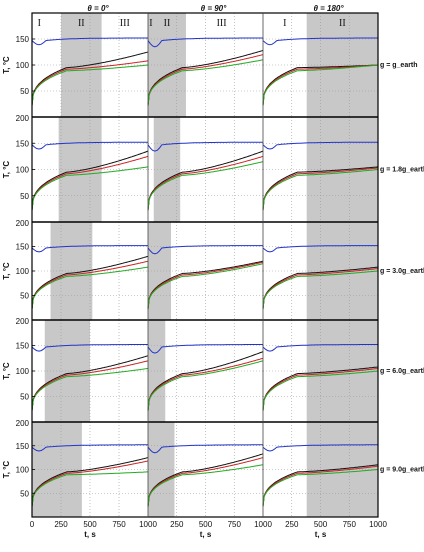  Describe the element at coordinates (61, 524) in the screenshot. I see `x-tick-label: 250` at that location.